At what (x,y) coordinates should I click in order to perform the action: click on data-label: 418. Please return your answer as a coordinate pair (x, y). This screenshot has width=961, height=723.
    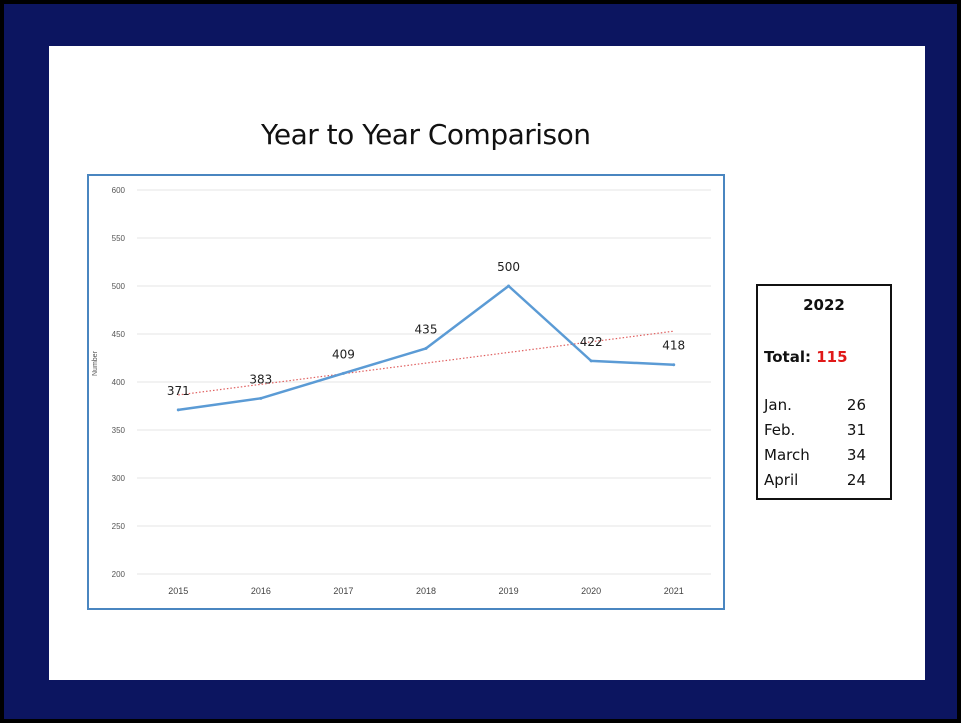
    Looking at the image, I should click on (673, 346).